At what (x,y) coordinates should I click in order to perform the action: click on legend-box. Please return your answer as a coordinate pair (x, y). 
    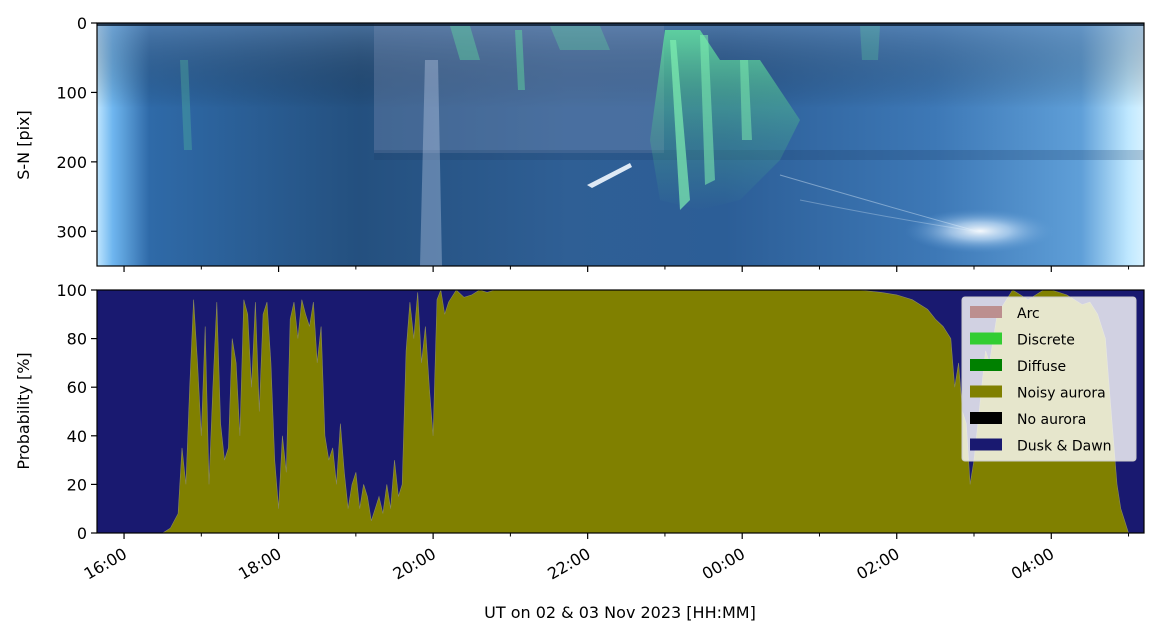
    Looking at the image, I should click on (1049, 379).